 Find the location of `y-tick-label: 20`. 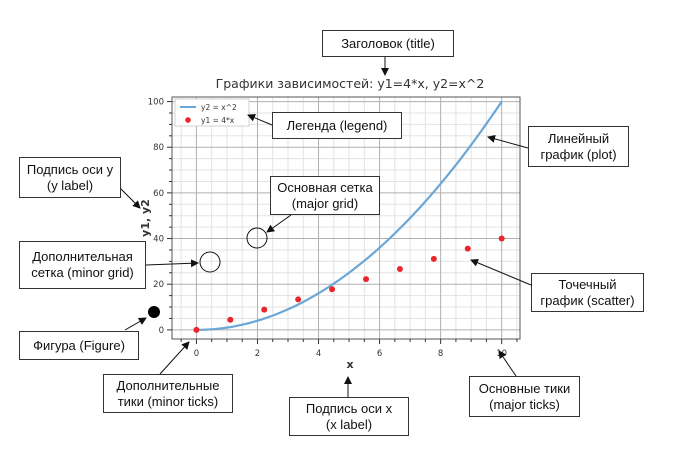

y-tick-label: 20 is located at coordinates (158, 285).